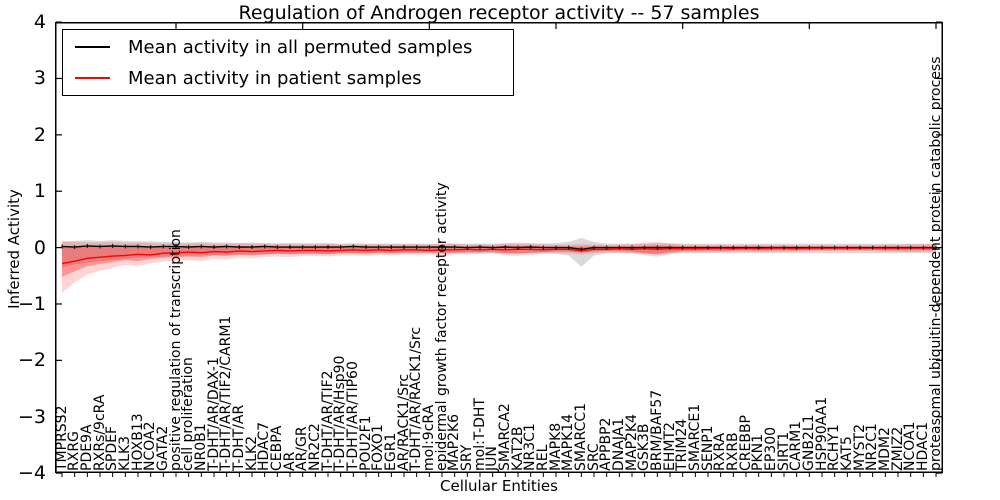 This screenshot has width=1000, height=500. Describe the element at coordinates (39, 191) in the screenshot. I see `y-tick-label: 1` at that location.